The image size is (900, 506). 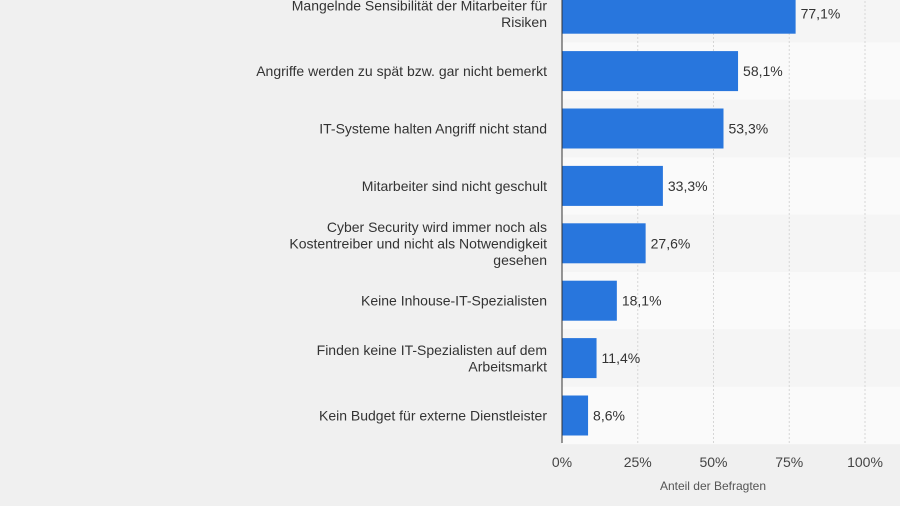 I want to click on x-tick-label: 50%, so click(x=713, y=462).